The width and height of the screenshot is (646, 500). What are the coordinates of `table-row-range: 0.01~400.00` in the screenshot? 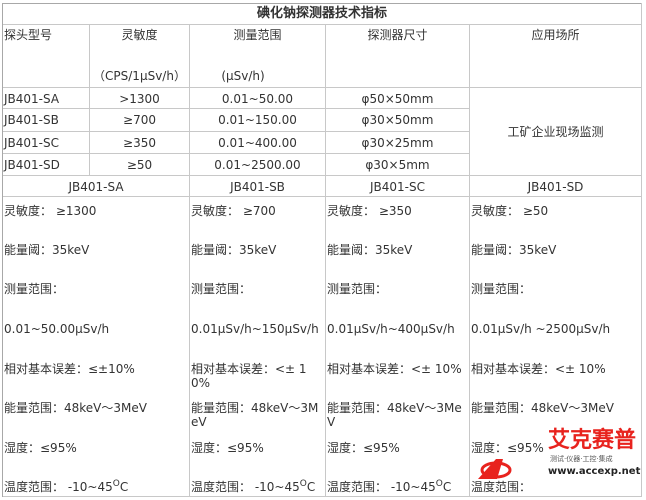 It's located at (258, 143).